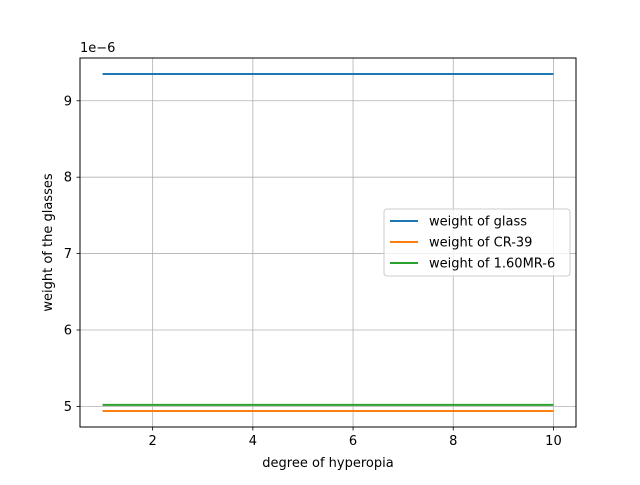 The image size is (640, 485). Describe the element at coordinates (68, 330) in the screenshot. I see `y-tick-label: 6` at that location.